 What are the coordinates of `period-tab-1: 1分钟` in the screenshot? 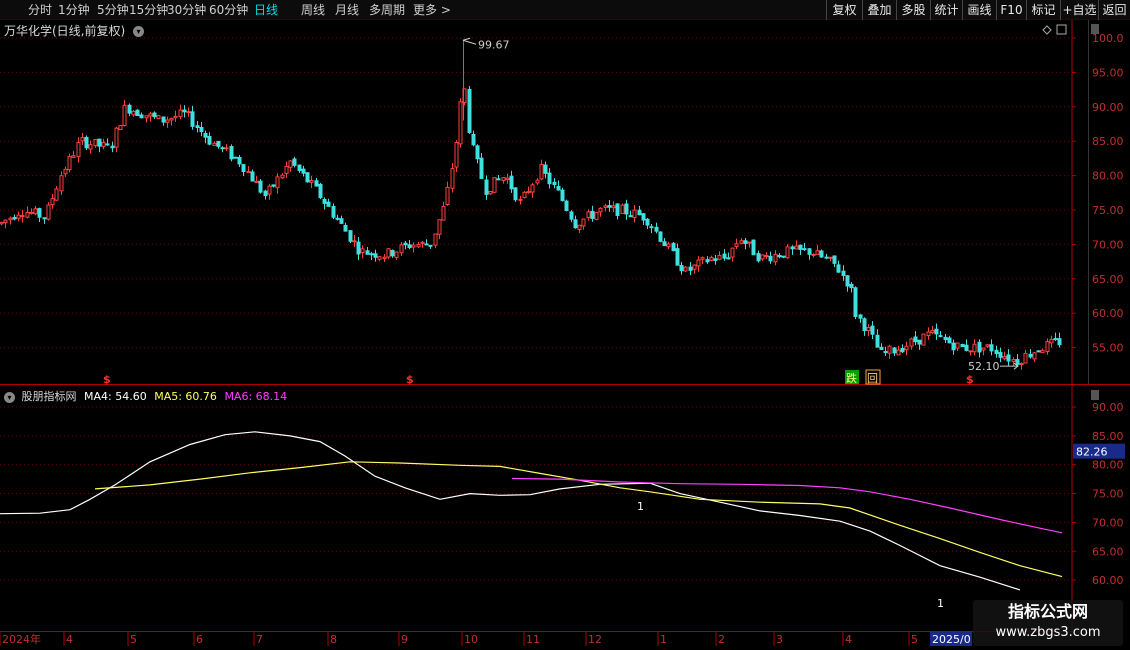 It's located at (74, 10).